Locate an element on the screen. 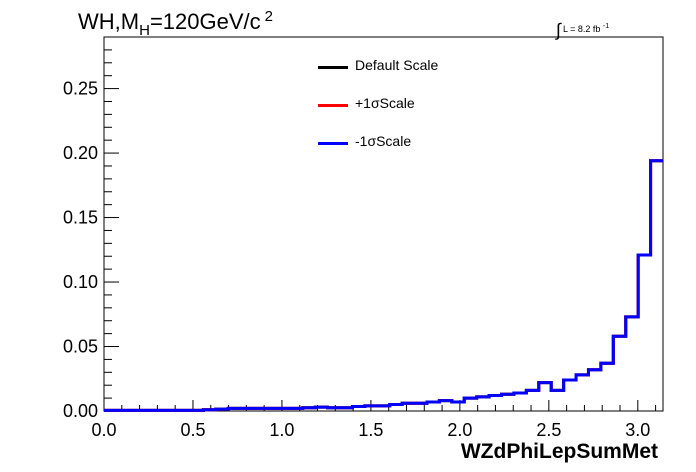 This screenshot has width=696, height=472. title-rest-text: =120GeV/c is located at coordinates (205, 21).